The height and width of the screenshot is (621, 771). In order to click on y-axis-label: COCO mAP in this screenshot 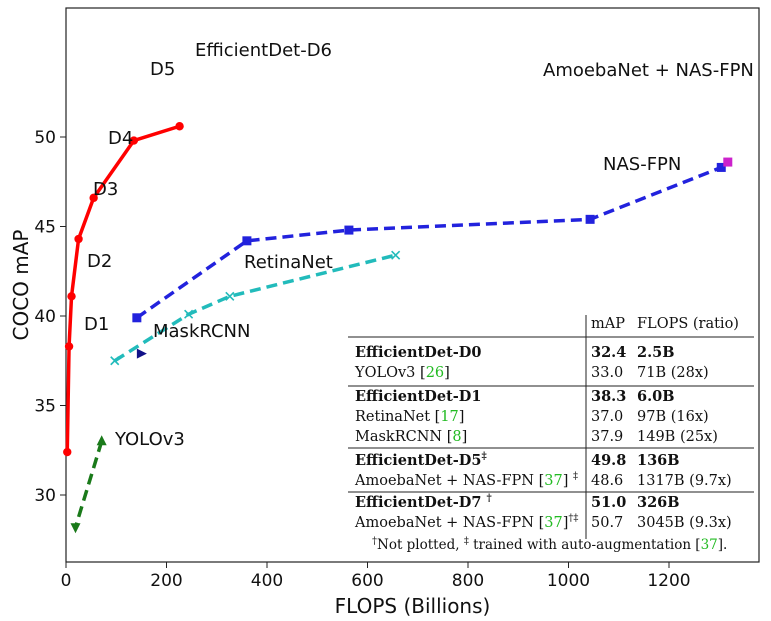, I will do `click(21, 285)`.